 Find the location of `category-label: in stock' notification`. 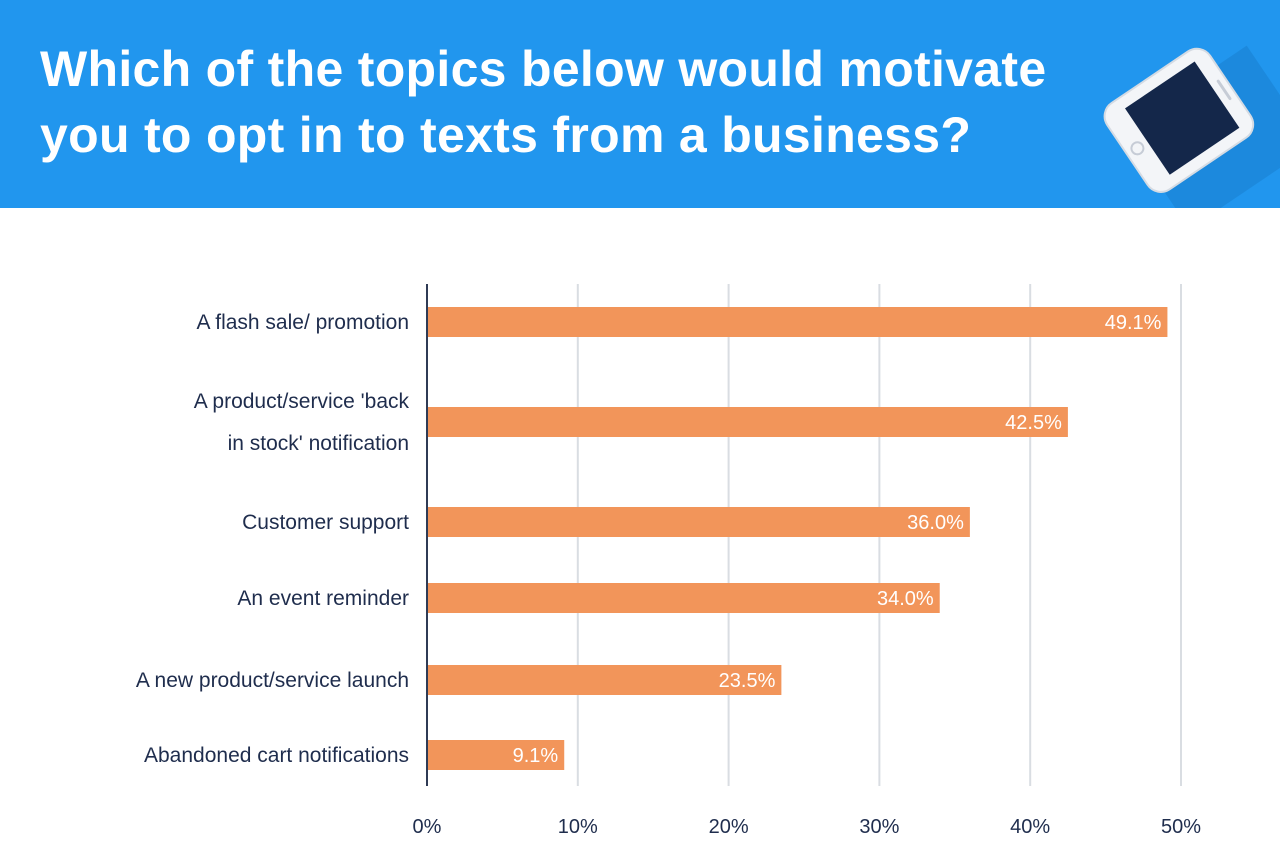

category-label: in stock' notification is located at coordinates (318, 443).